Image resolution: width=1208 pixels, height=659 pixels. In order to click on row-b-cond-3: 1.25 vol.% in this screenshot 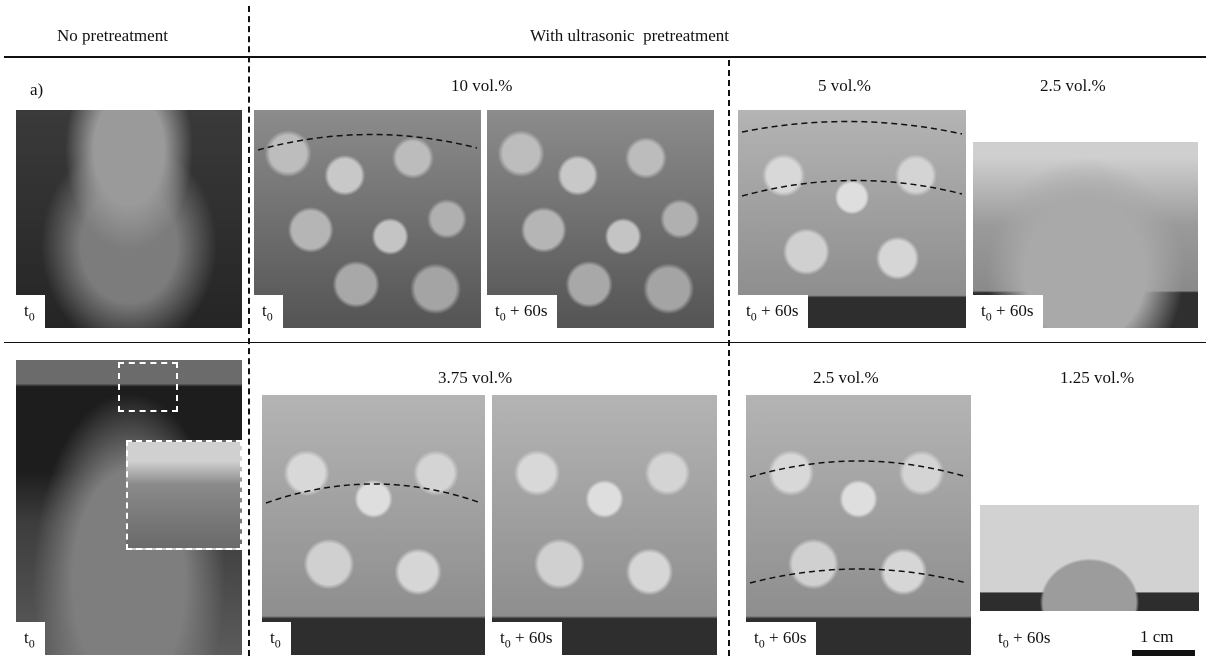, I will do `click(1097, 378)`.